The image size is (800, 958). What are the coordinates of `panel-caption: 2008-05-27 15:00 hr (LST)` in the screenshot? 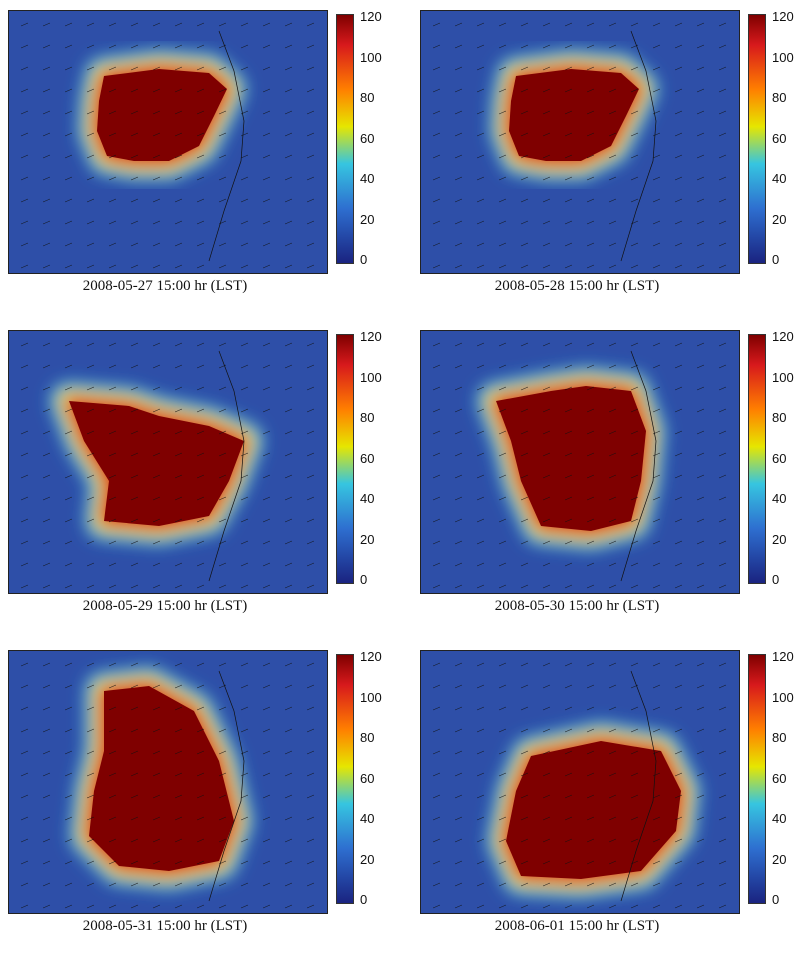 It's located at (165, 286).